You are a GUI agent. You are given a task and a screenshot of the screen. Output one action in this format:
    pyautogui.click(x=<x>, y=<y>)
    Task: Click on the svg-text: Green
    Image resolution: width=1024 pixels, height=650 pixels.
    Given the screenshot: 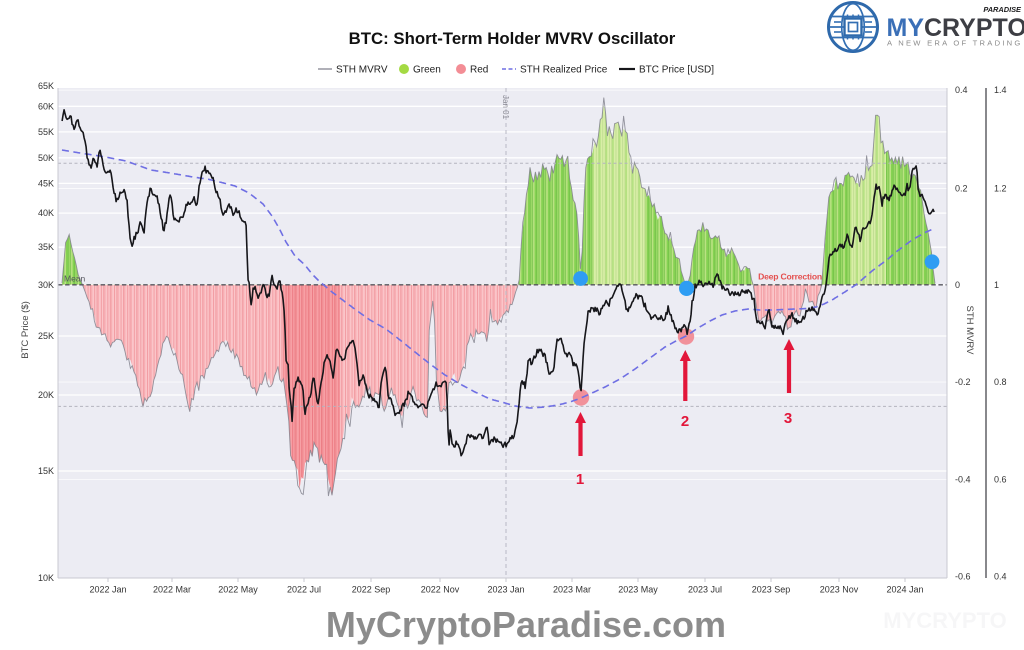 What is the action you would take?
    pyautogui.click(x=427, y=70)
    